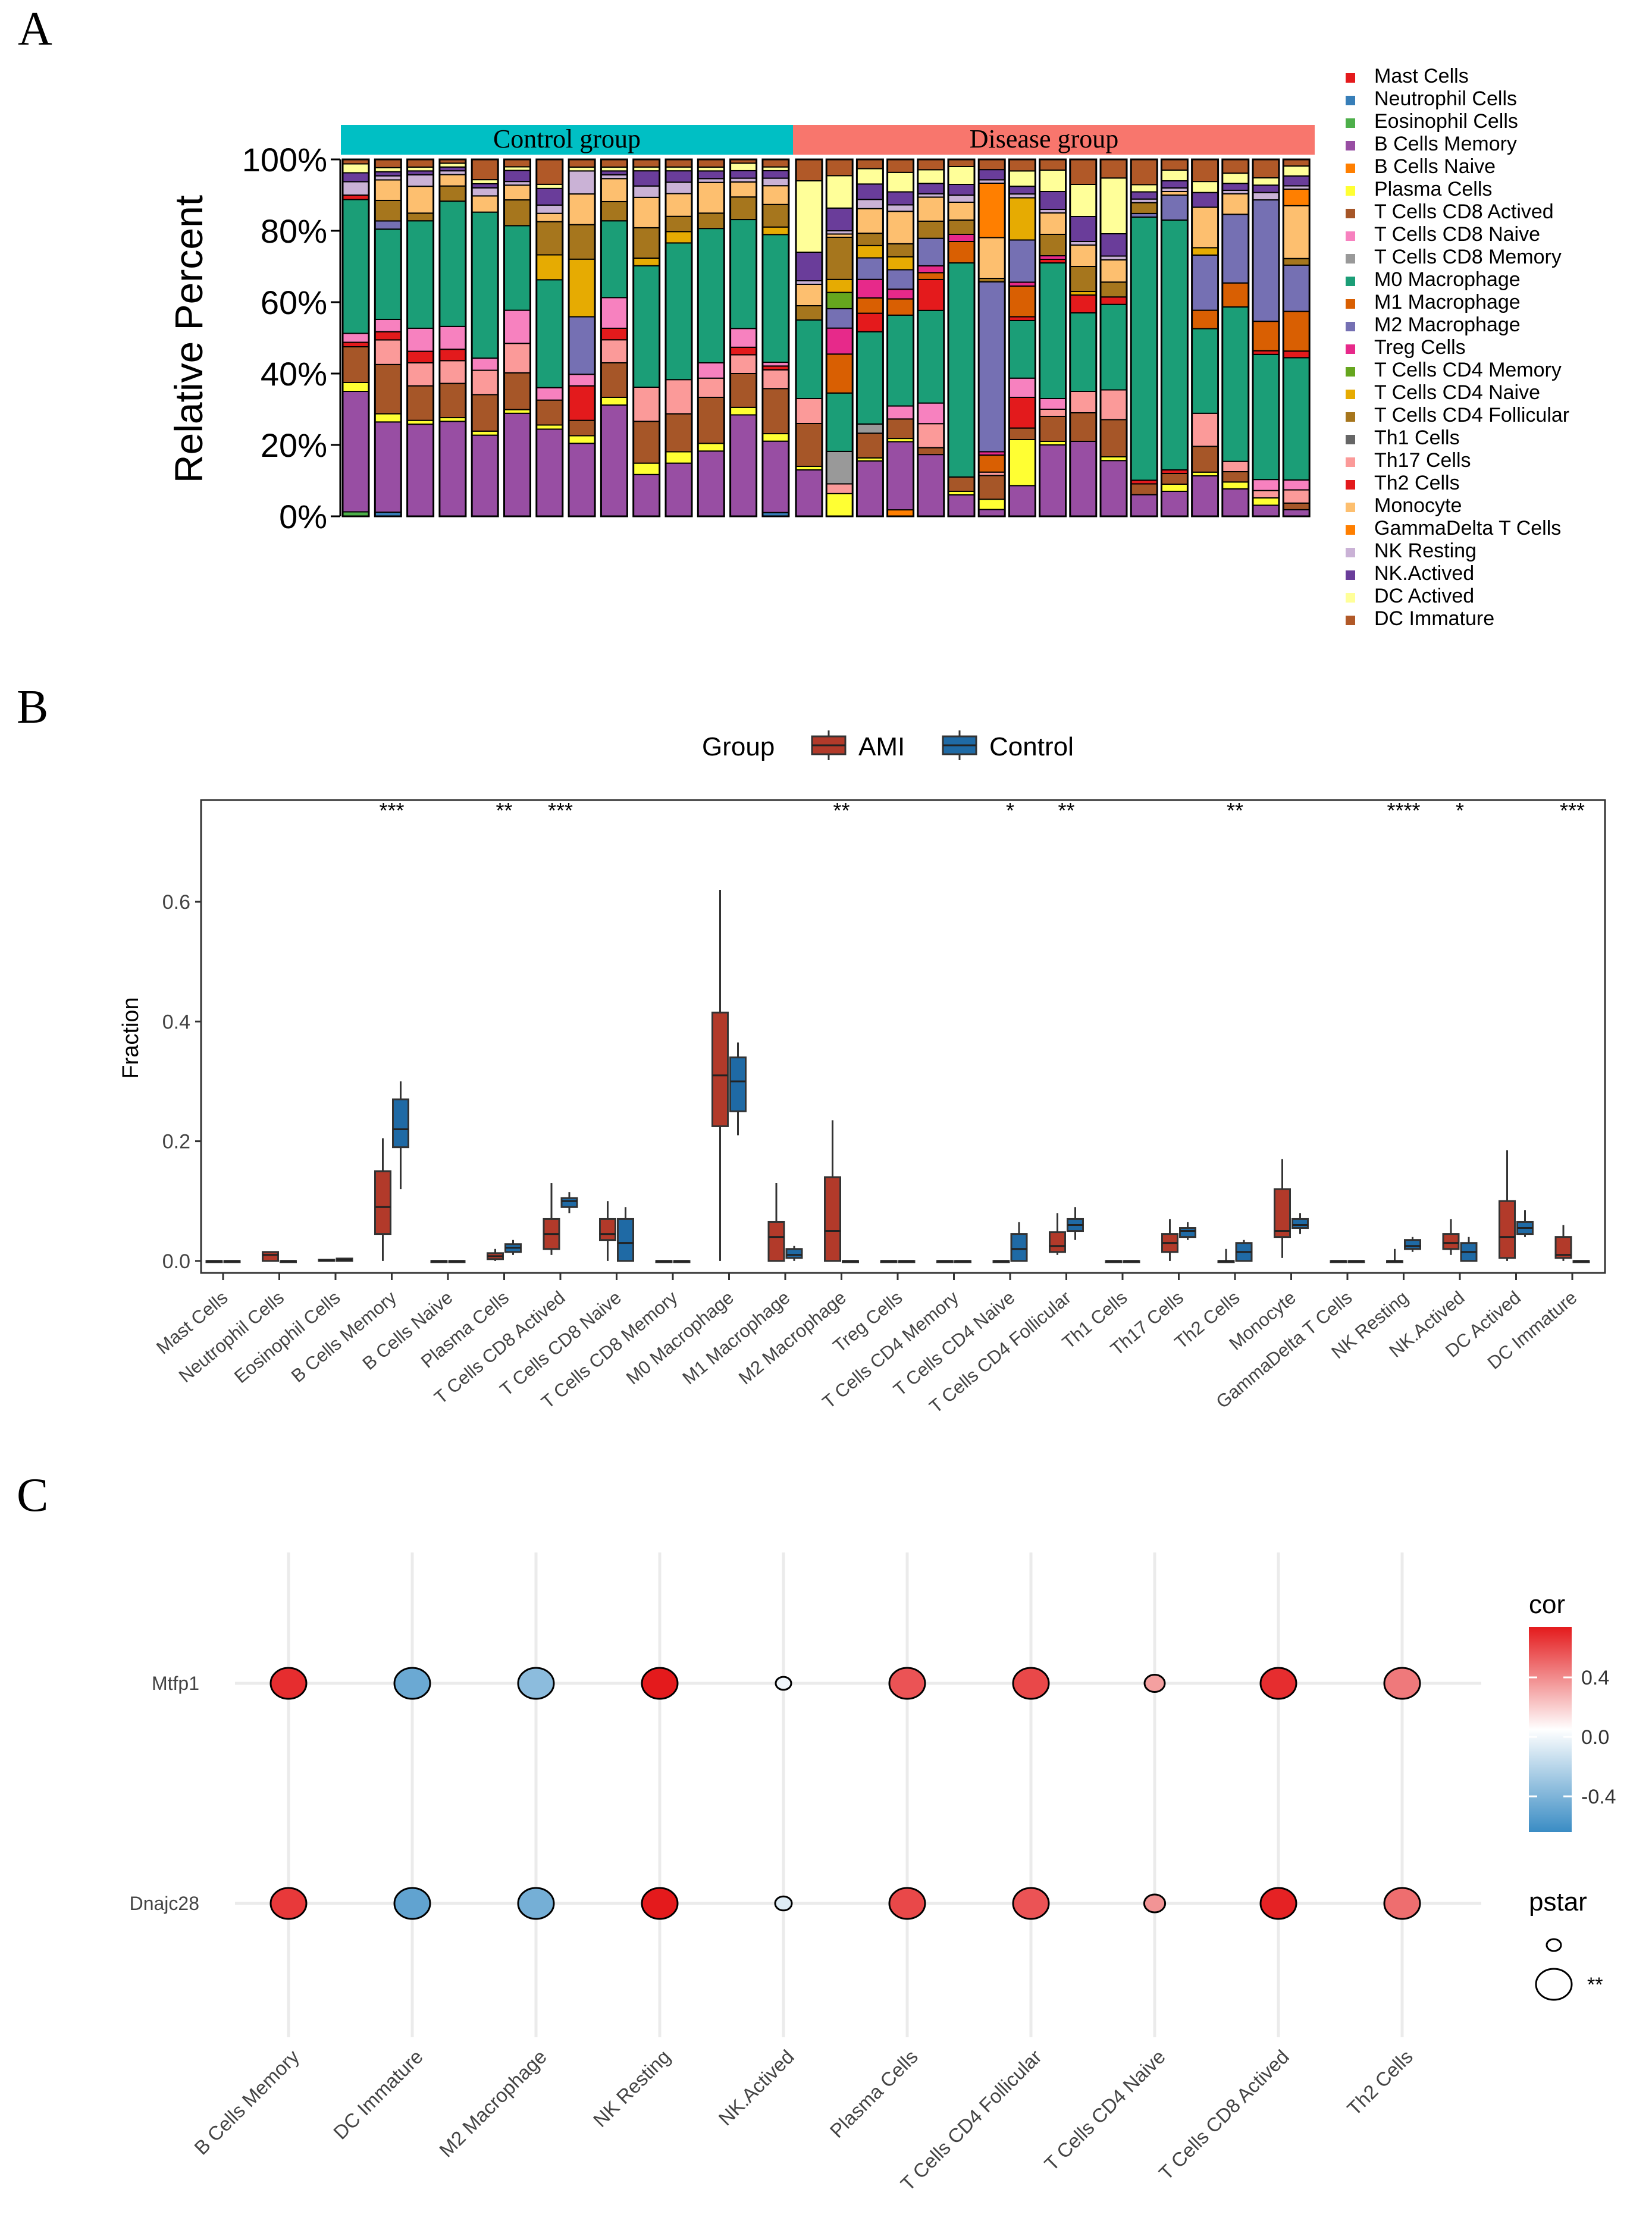  Describe the element at coordinates (961, 238) in the screenshot. I see `a-bar-segment-treg-cells` at that location.